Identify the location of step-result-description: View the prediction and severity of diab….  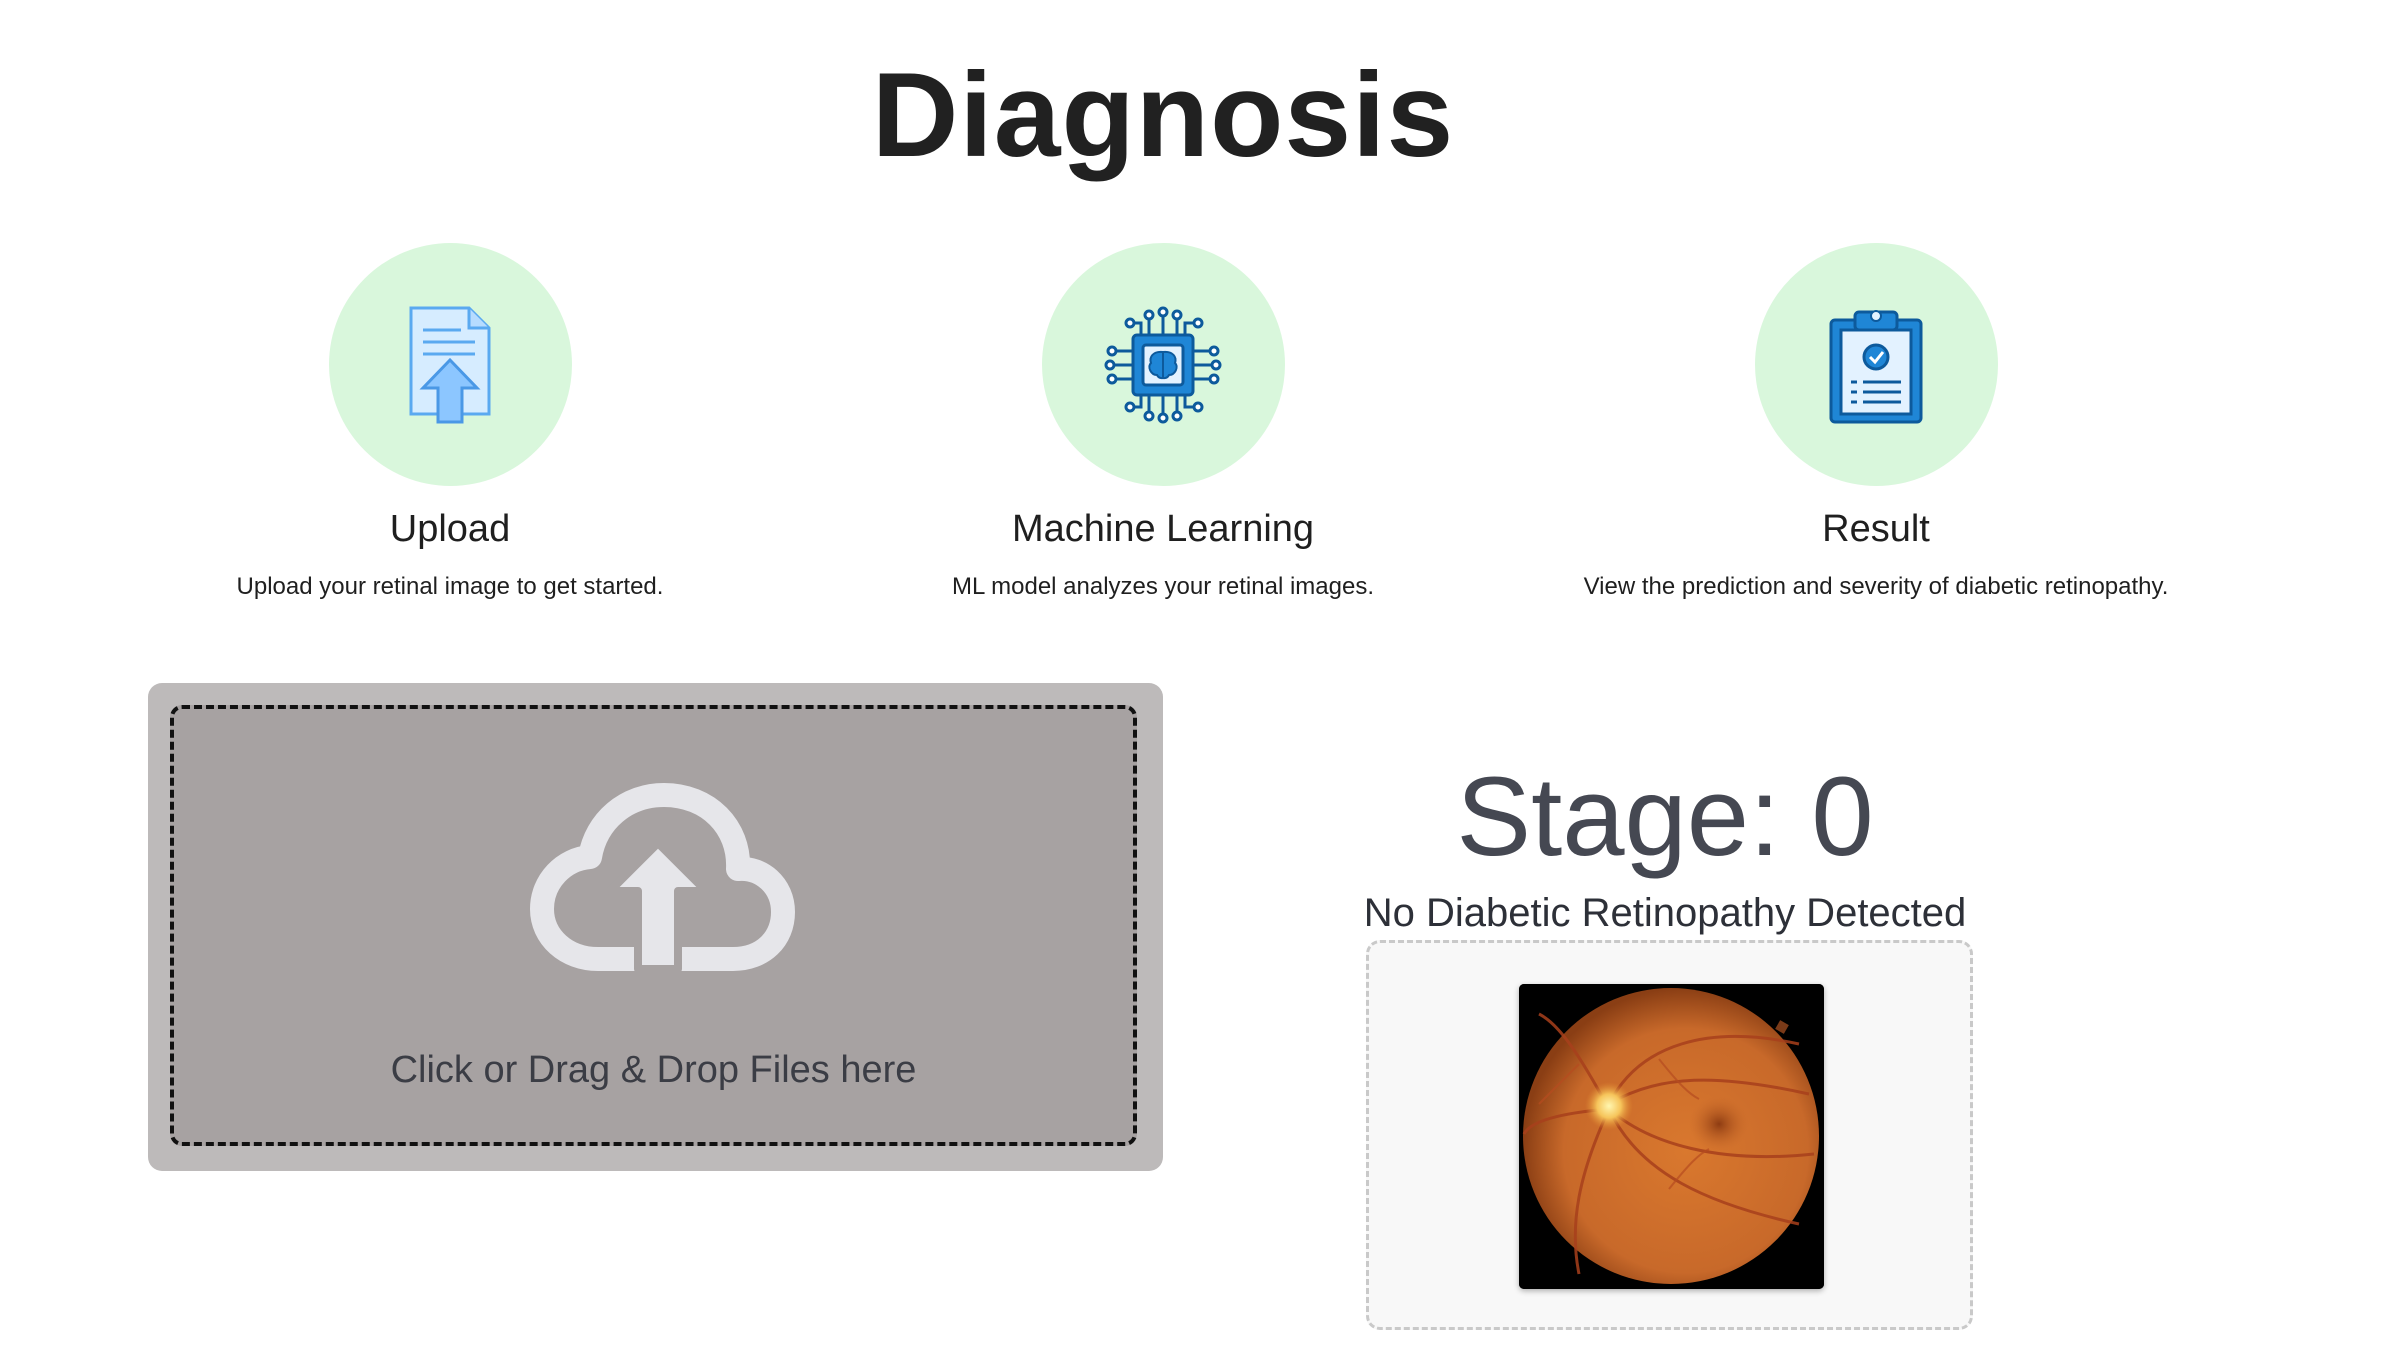
(1876, 586).